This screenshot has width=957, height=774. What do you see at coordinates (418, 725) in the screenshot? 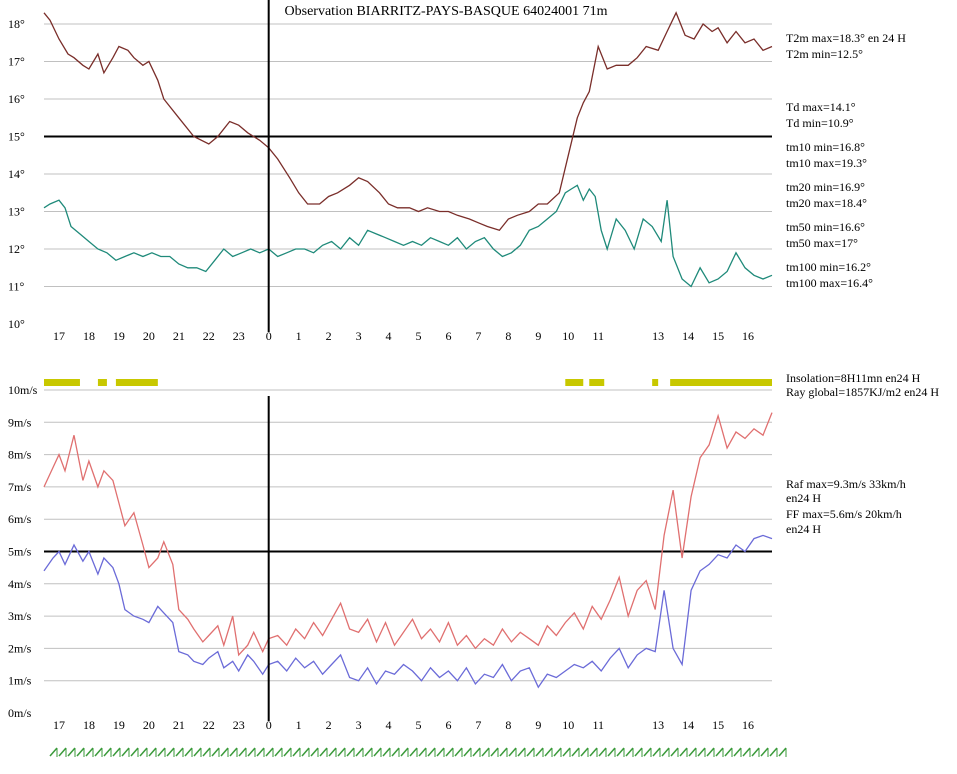
I see `x-tick-label: 5` at bounding box center [418, 725].